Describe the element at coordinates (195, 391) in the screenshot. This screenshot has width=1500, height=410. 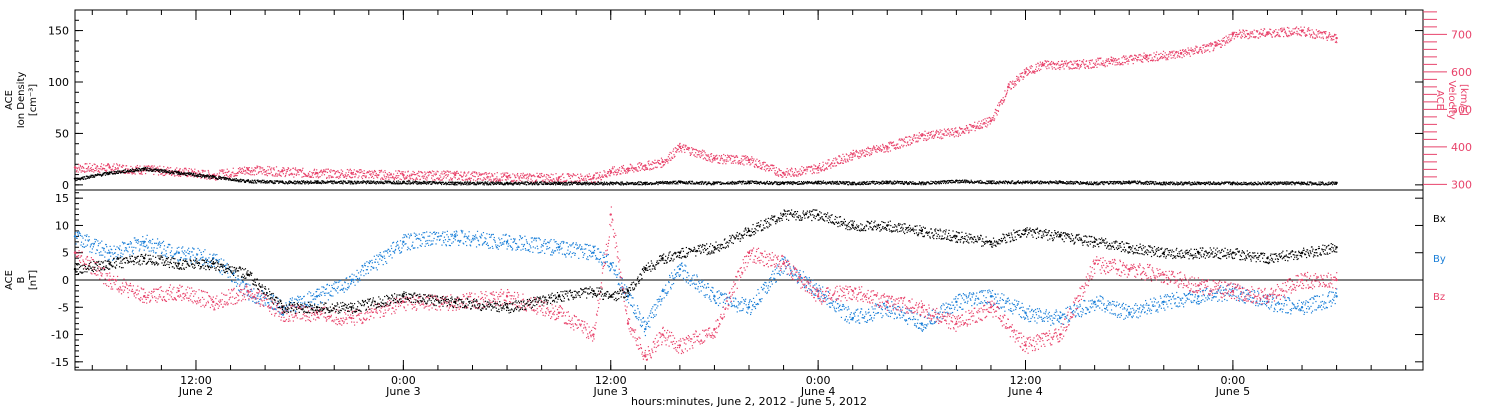
I see `x-tick-date-label: June 2` at that location.